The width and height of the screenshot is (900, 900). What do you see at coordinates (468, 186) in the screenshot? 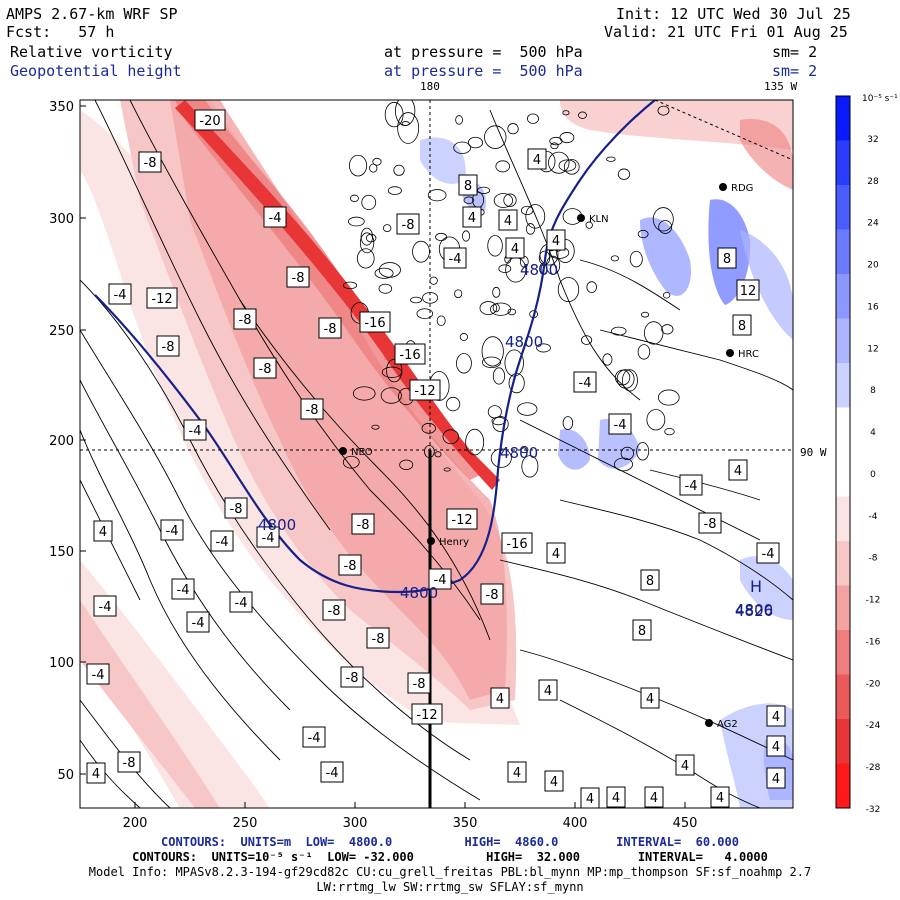
I see `vort-contour-label: 8` at bounding box center [468, 186].